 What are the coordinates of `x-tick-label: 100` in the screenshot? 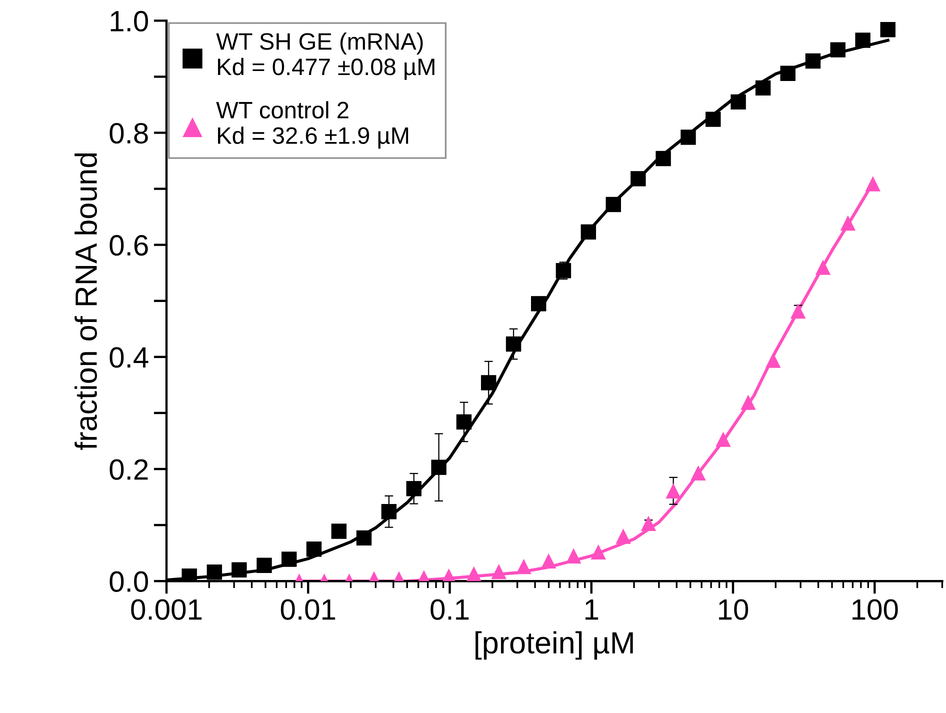 It's located at (875, 609).